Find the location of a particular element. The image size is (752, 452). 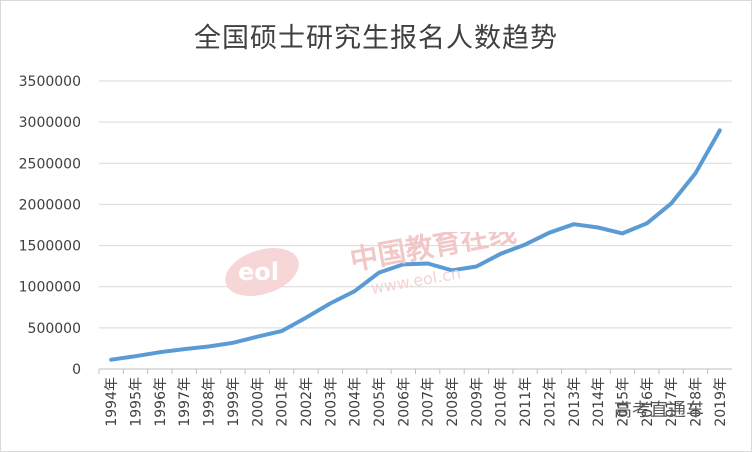

watermark-logo-icon is located at coordinates (262, 272).